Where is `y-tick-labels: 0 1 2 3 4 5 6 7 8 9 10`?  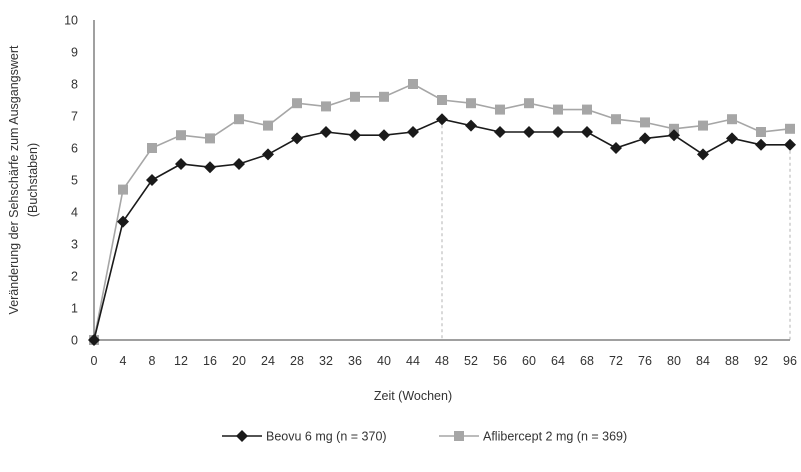 y-tick-labels: 0 1 2 3 4 5 6 7 8 9 10 is located at coordinates (71, 181).